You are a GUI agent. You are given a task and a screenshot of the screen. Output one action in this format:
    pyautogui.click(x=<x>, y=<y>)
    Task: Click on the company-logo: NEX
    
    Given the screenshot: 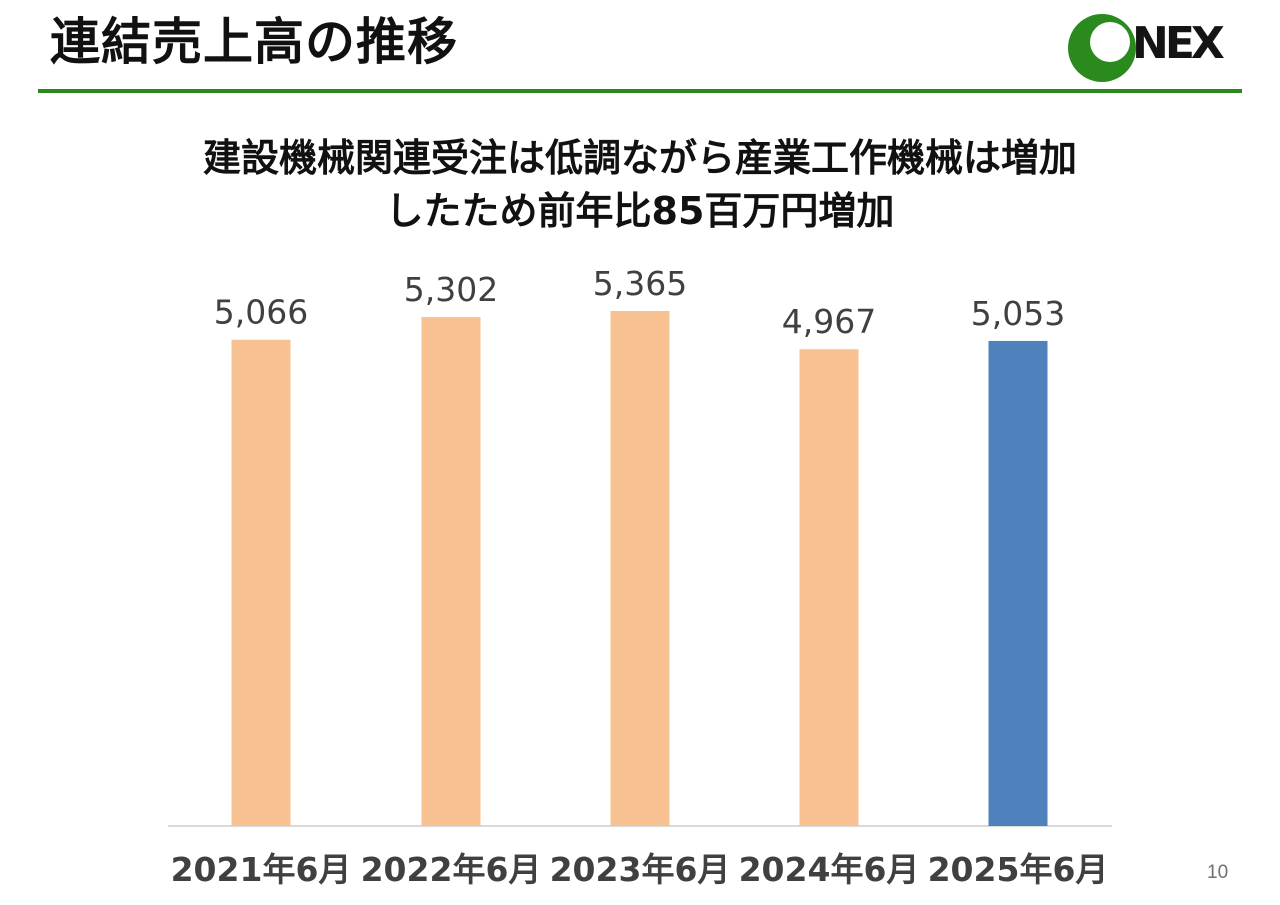 What is the action you would take?
    pyautogui.click(x=1156, y=48)
    